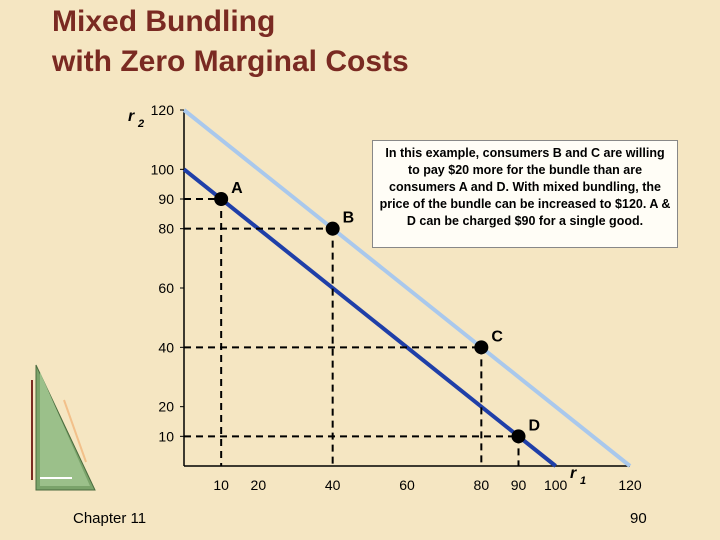 This screenshot has height=540, width=720. I want to click on point-D, so click(518, 436).